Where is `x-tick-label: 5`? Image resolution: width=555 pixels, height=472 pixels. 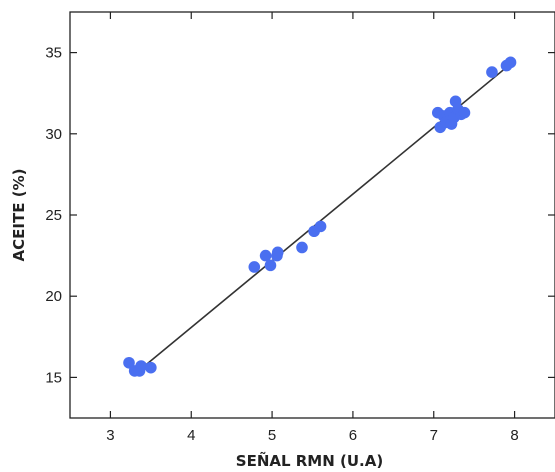
x-tick-label: 5 is located at coordinates (272, 435).